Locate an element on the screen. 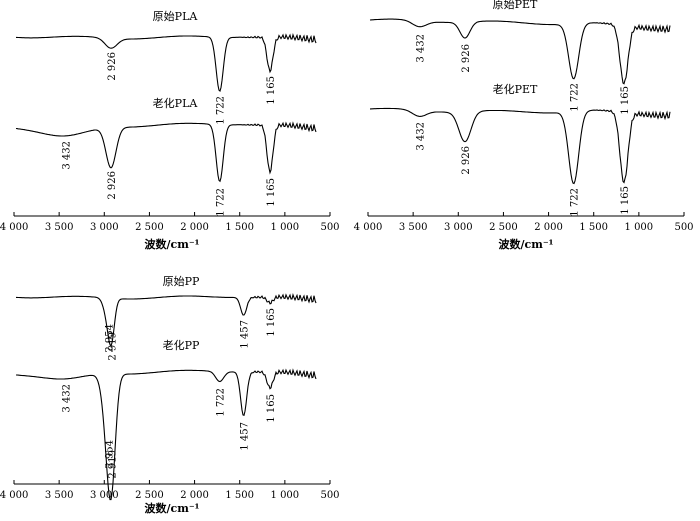  trace-label: 老化PET is located at coordinates (515, 89).